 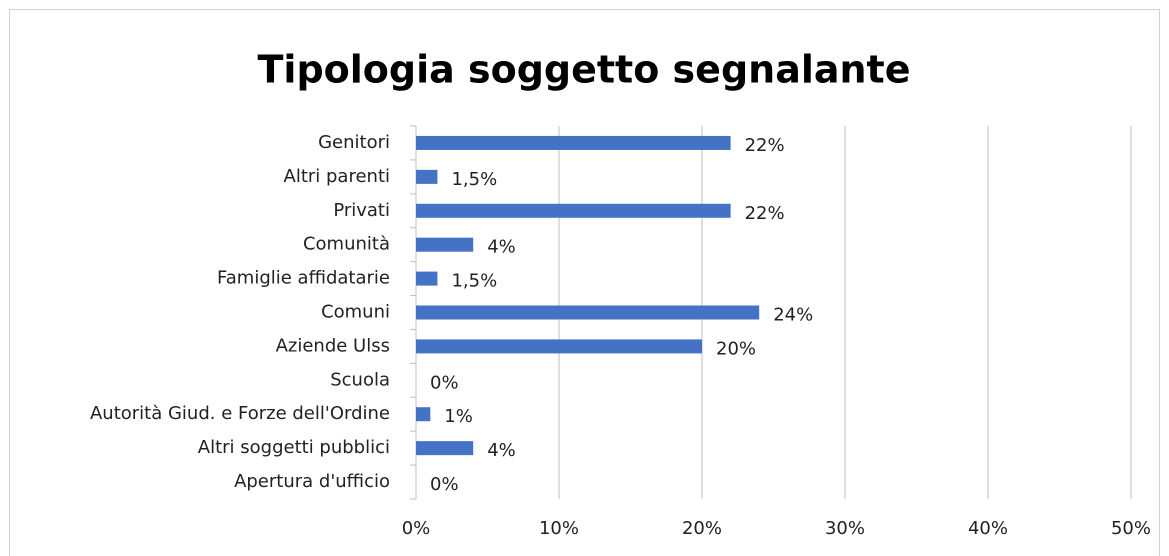 What do you see at coordinates (312, 481) in the screenshot?
I see `y-tick-label: Apertura d'ufficio` at bounding box center [312, 481].